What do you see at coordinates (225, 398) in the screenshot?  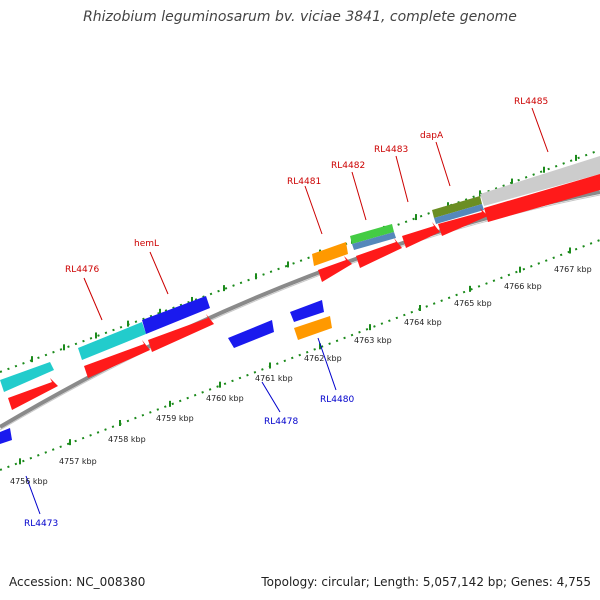 I see `scale-label: 4760 kbp` at bounding box center [225, 398].